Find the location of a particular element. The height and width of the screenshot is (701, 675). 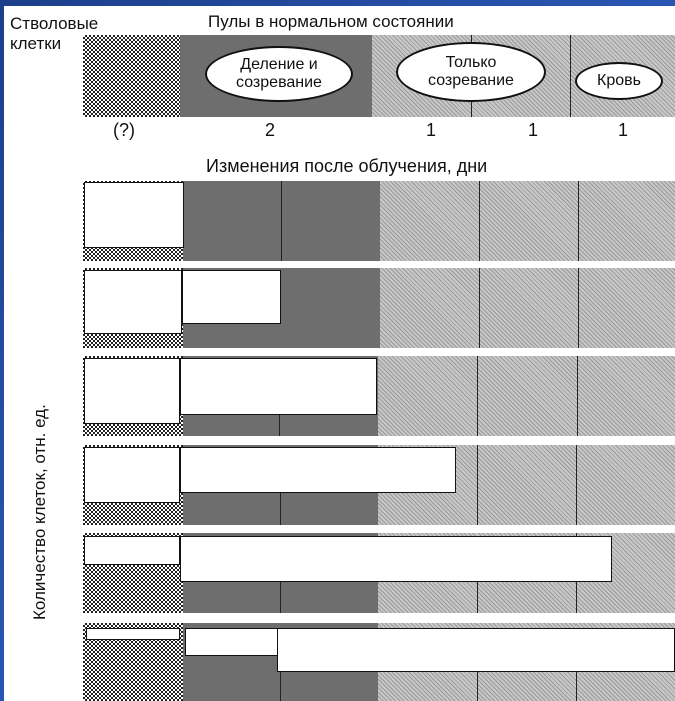

changes-title: Изменения после облучения, дни is located at coordinates (347, 166).